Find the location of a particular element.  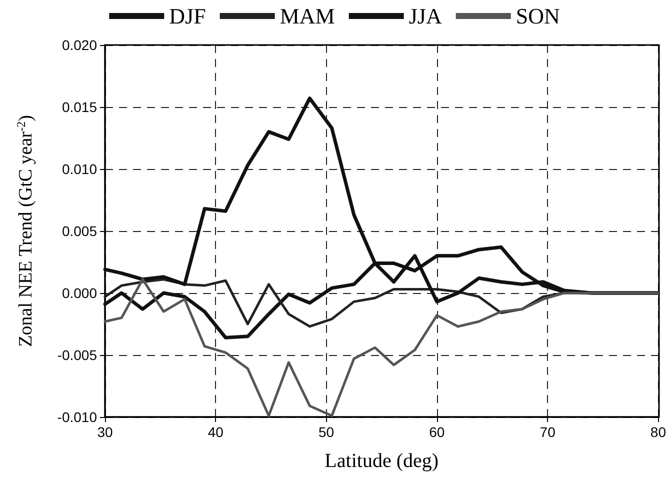

x-tick-label: 60 is located at coordinates (437, 432).